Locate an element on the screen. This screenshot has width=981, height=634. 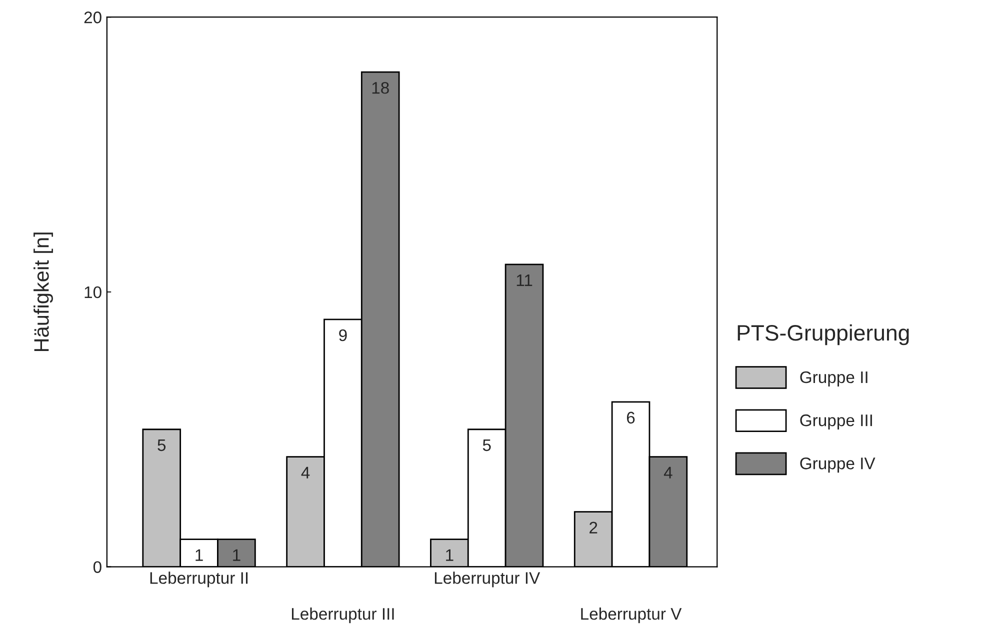
x-tick-label: Leberruptur IV is located at coordinates (487, 580).